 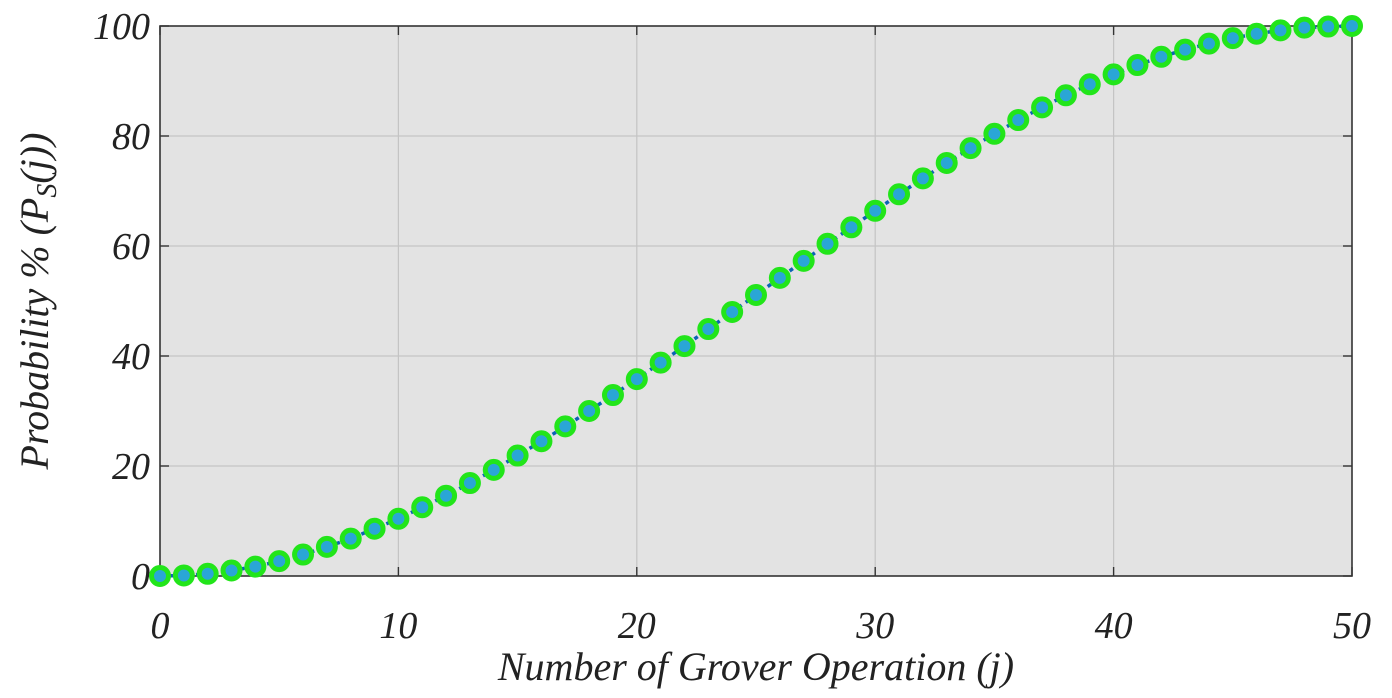 I want to click on y-axis-label: Probability % (PS(j)), so click(x=37, y=302).